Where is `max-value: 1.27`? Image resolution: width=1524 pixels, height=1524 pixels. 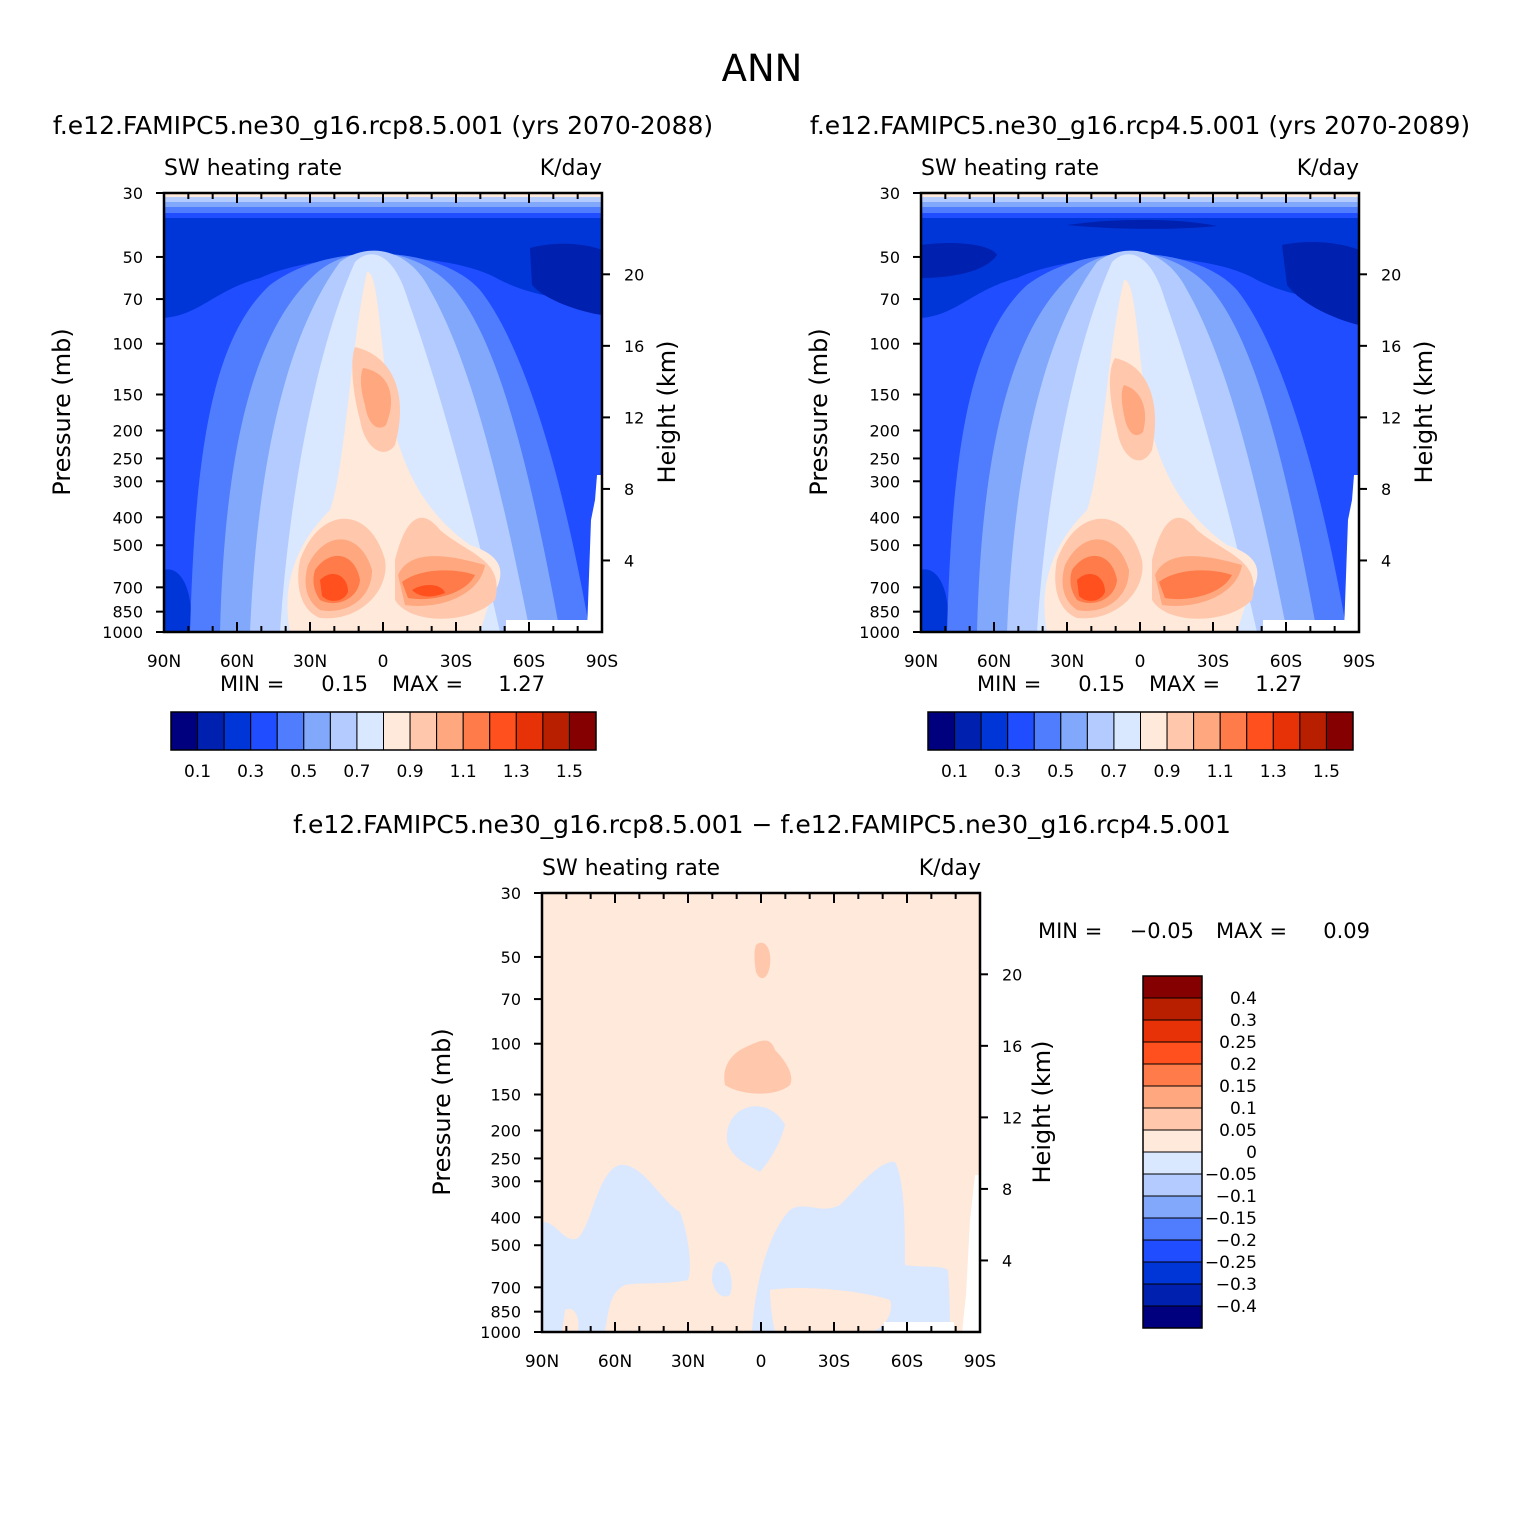 max-value: 1.27 is located at coordinates (521, 684).